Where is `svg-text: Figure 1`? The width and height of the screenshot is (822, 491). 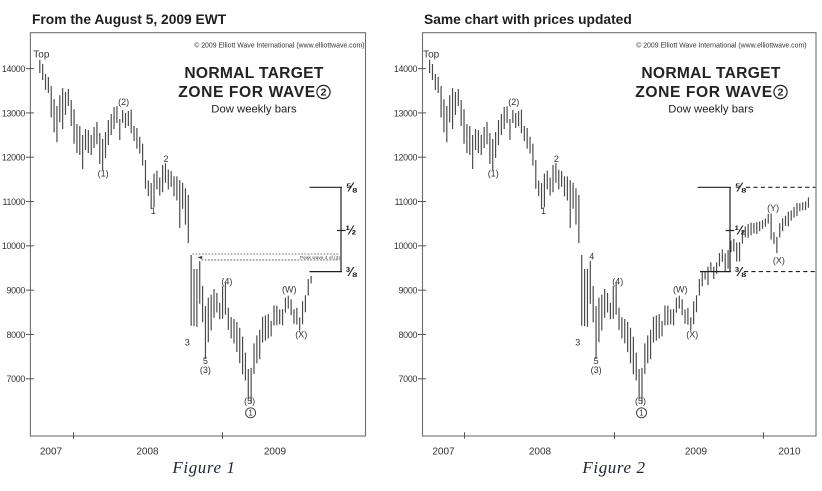
svg-text: Figure 1 is located at coordinates (203, 467).